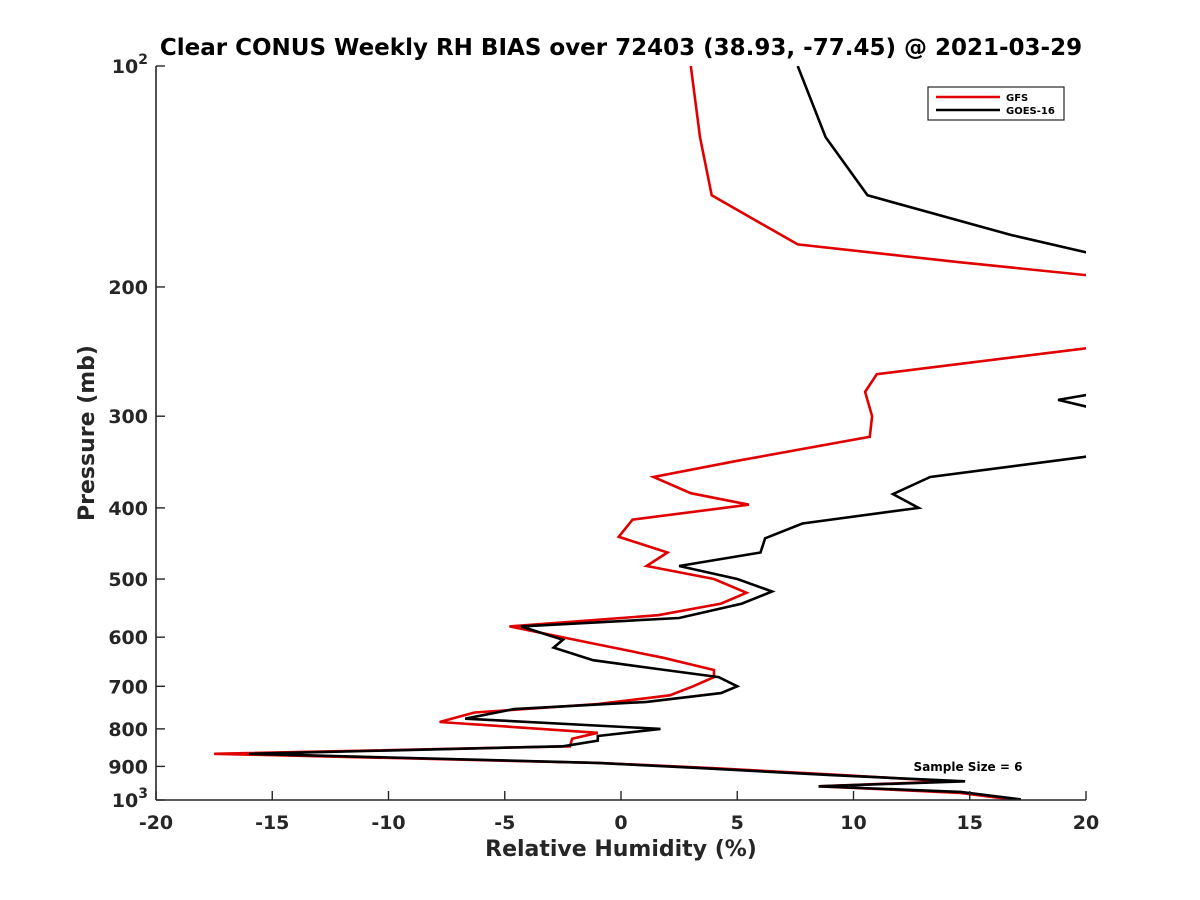  Describe the element at coordinates (504, 823) in the screenshot. I see `x-tick-label: -5` at that location.